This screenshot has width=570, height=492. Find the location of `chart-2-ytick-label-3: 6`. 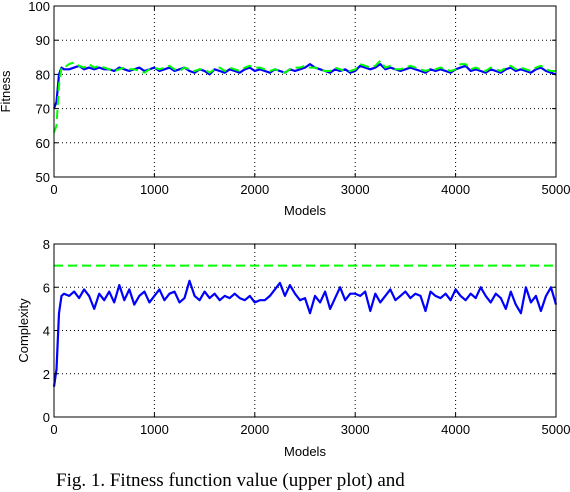

chart-2-ytick-label-3: 6 is located at coordinates (46, 287).